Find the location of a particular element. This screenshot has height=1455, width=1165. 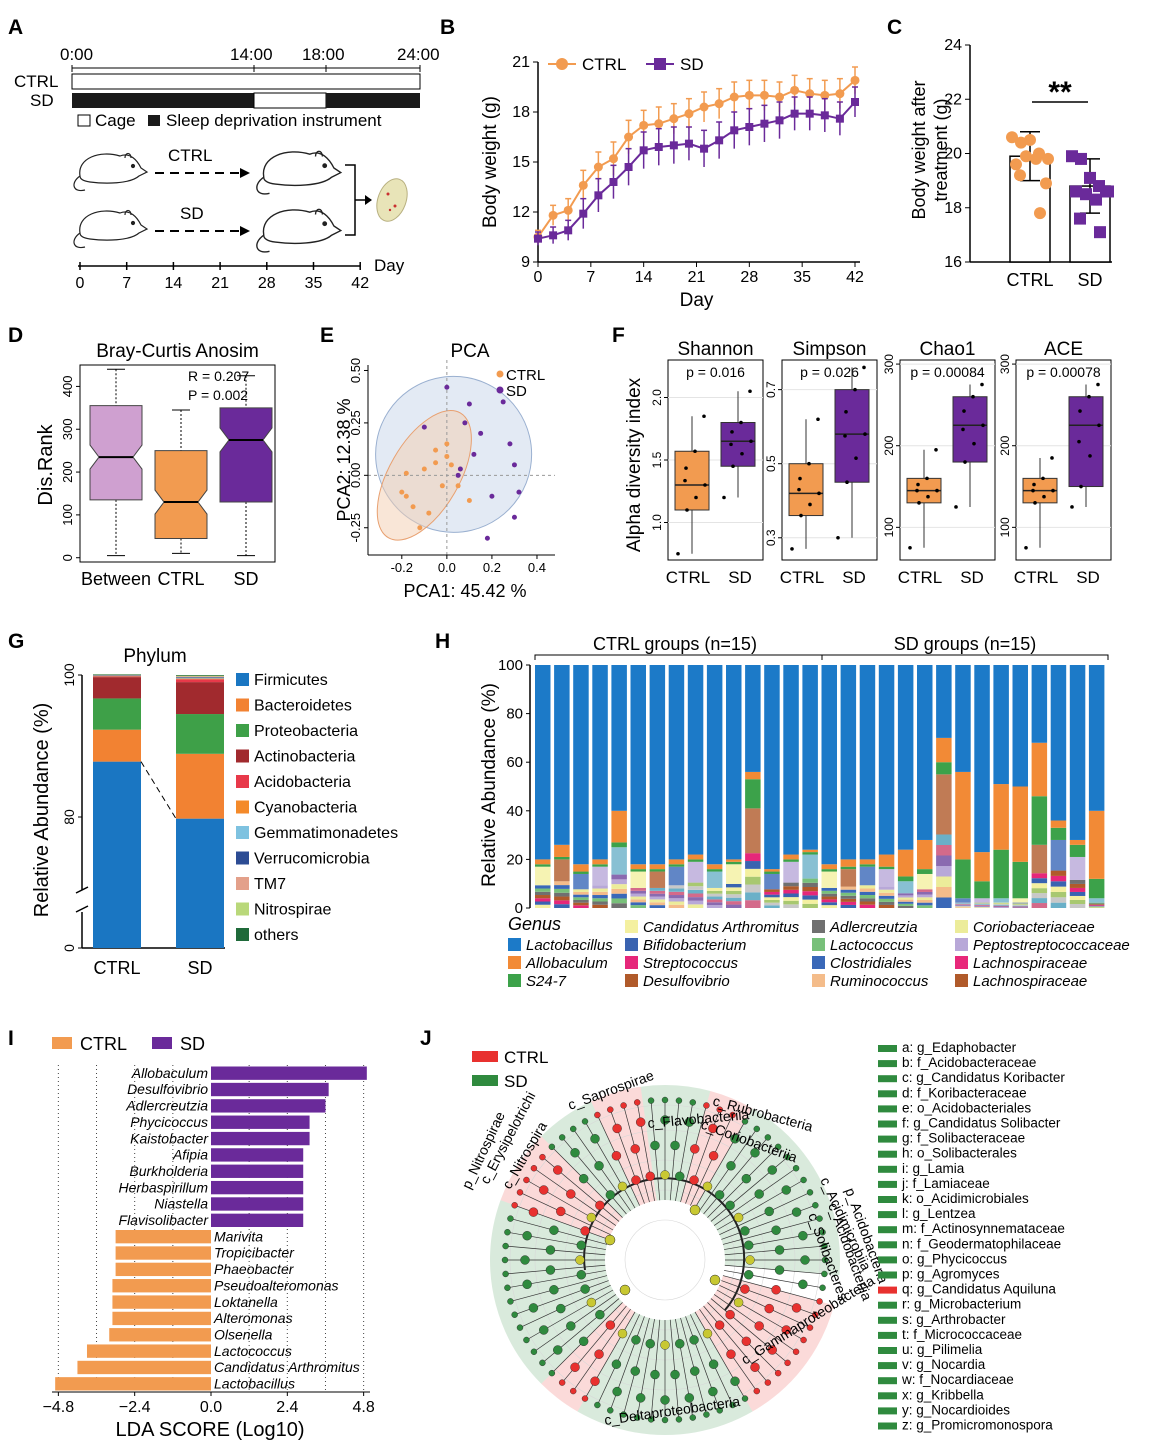

legend-label-firmicutes: Firmicutes is located at coordinates (291, 680).